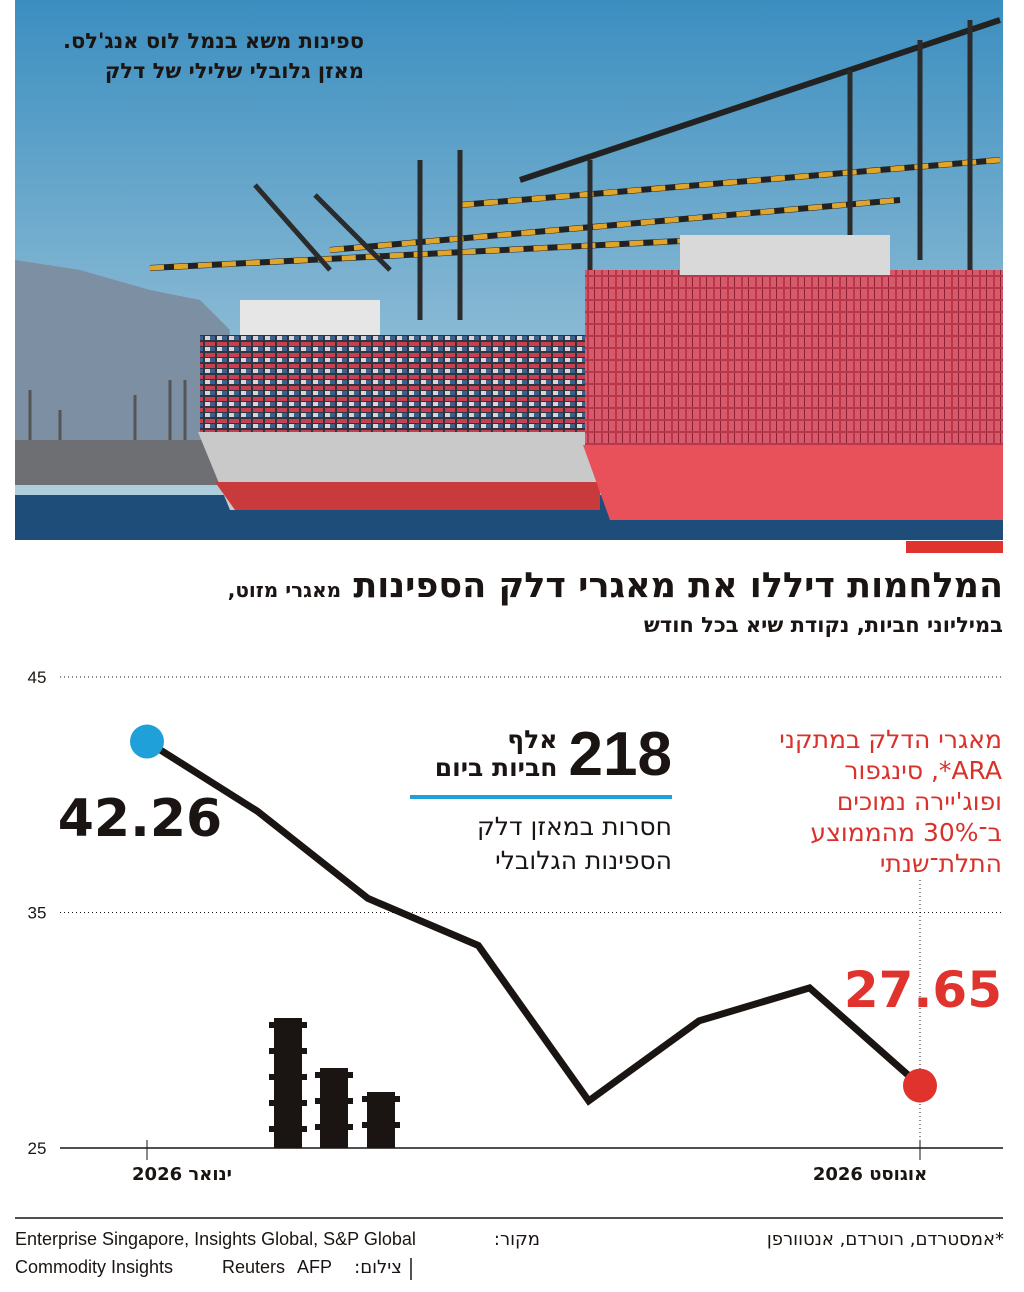  I want to click on note-line: התלת־שנתי, so click(940, 863).